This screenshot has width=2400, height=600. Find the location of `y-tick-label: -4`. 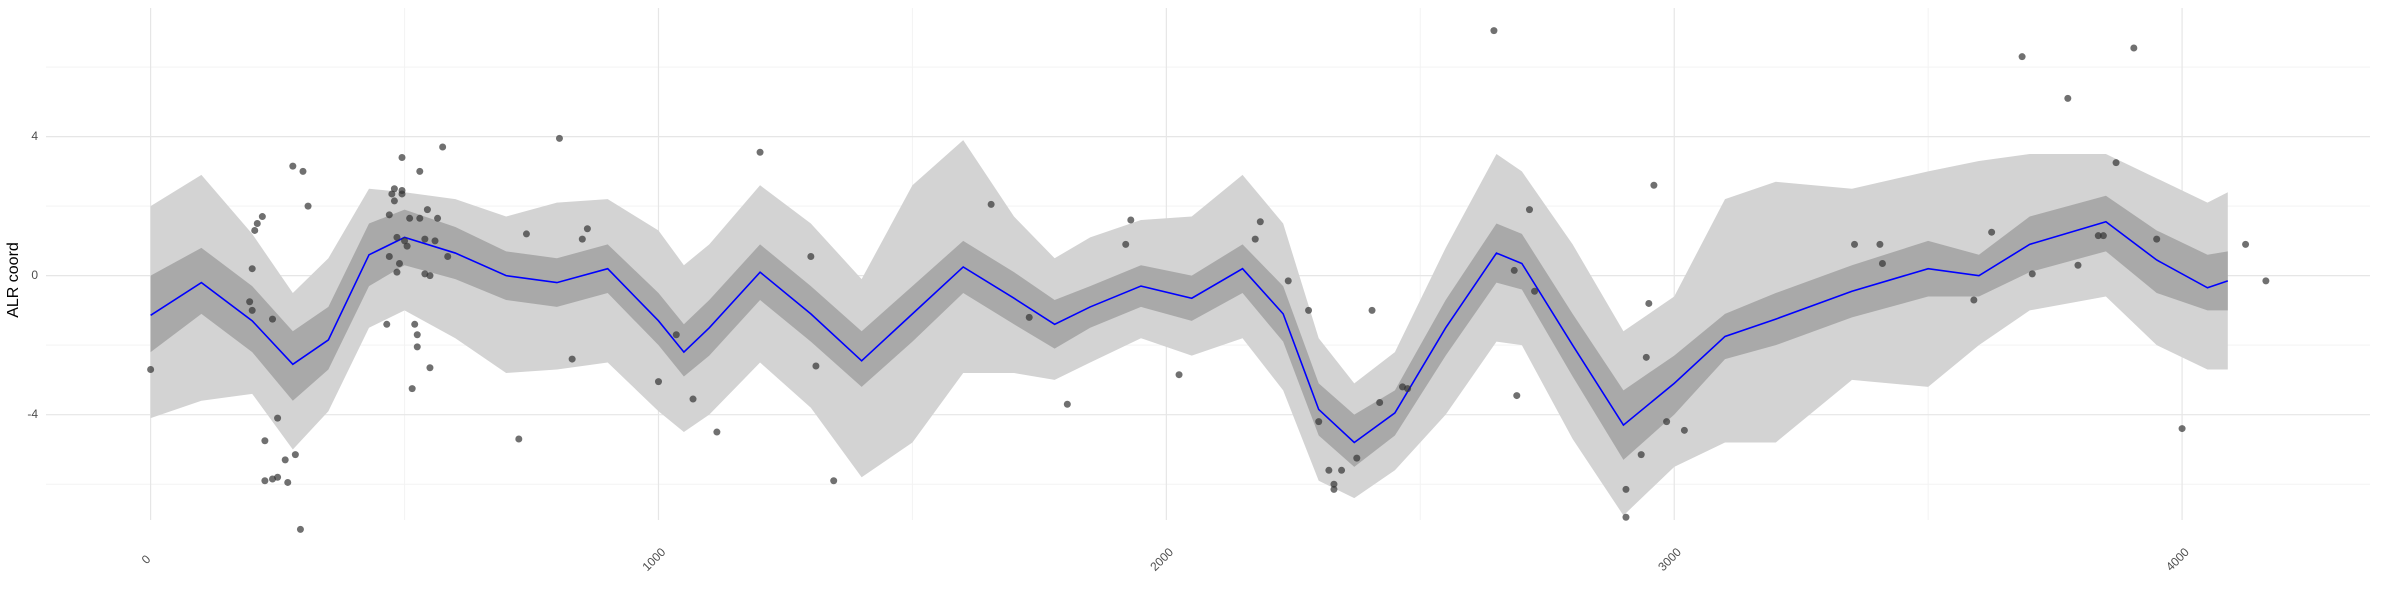

y-tick-label: -4 is located at coordinates (32, 414).